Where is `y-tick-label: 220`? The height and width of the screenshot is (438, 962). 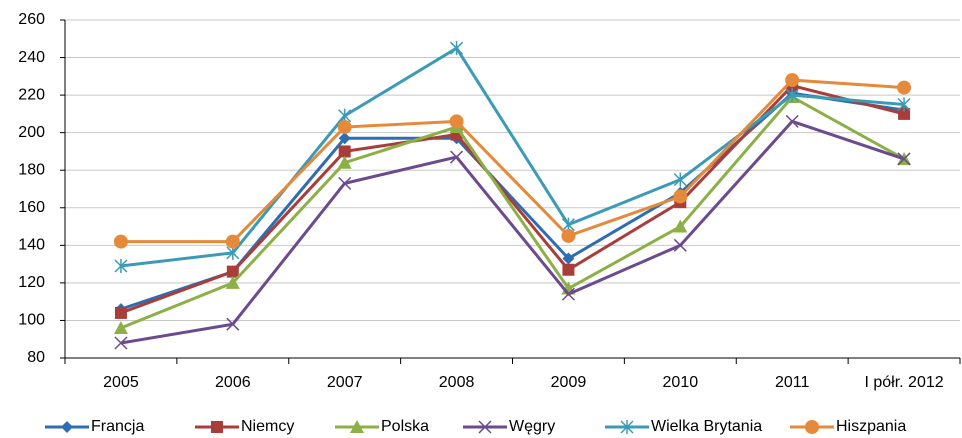 y-tick-label: 220 is located at coordinates (31, 94).